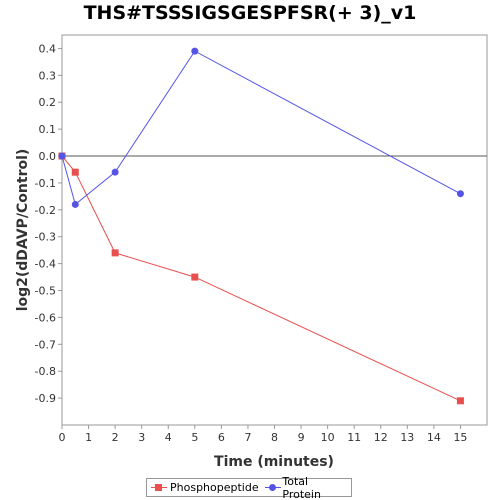  What do you see at coordinates (272, 487) in the screenshot?
I see `legend-swatch-total-protein` at bounding box center [272, 487].